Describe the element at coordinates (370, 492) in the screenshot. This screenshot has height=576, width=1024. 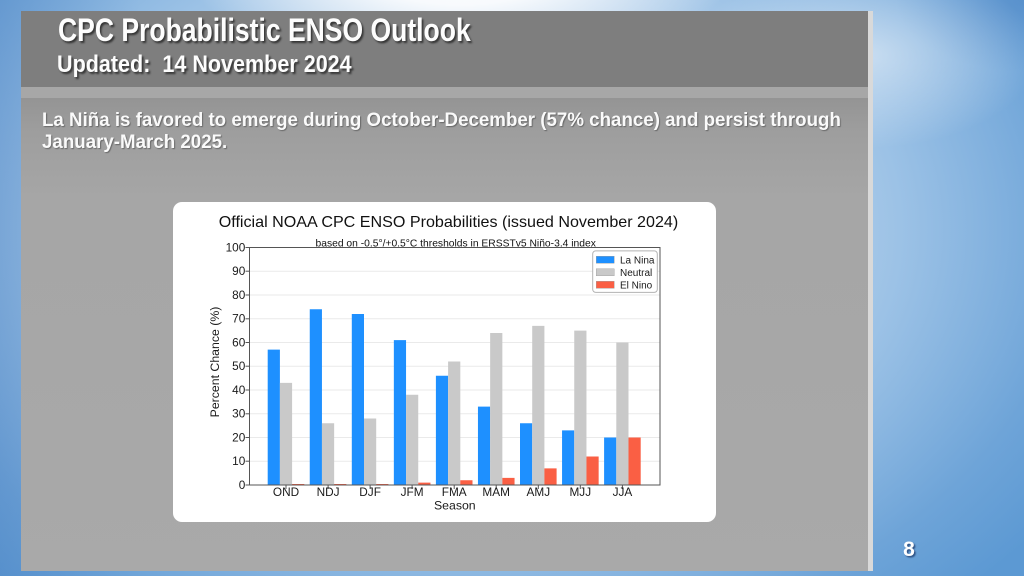
I see `svg-text: DJF` at that location.